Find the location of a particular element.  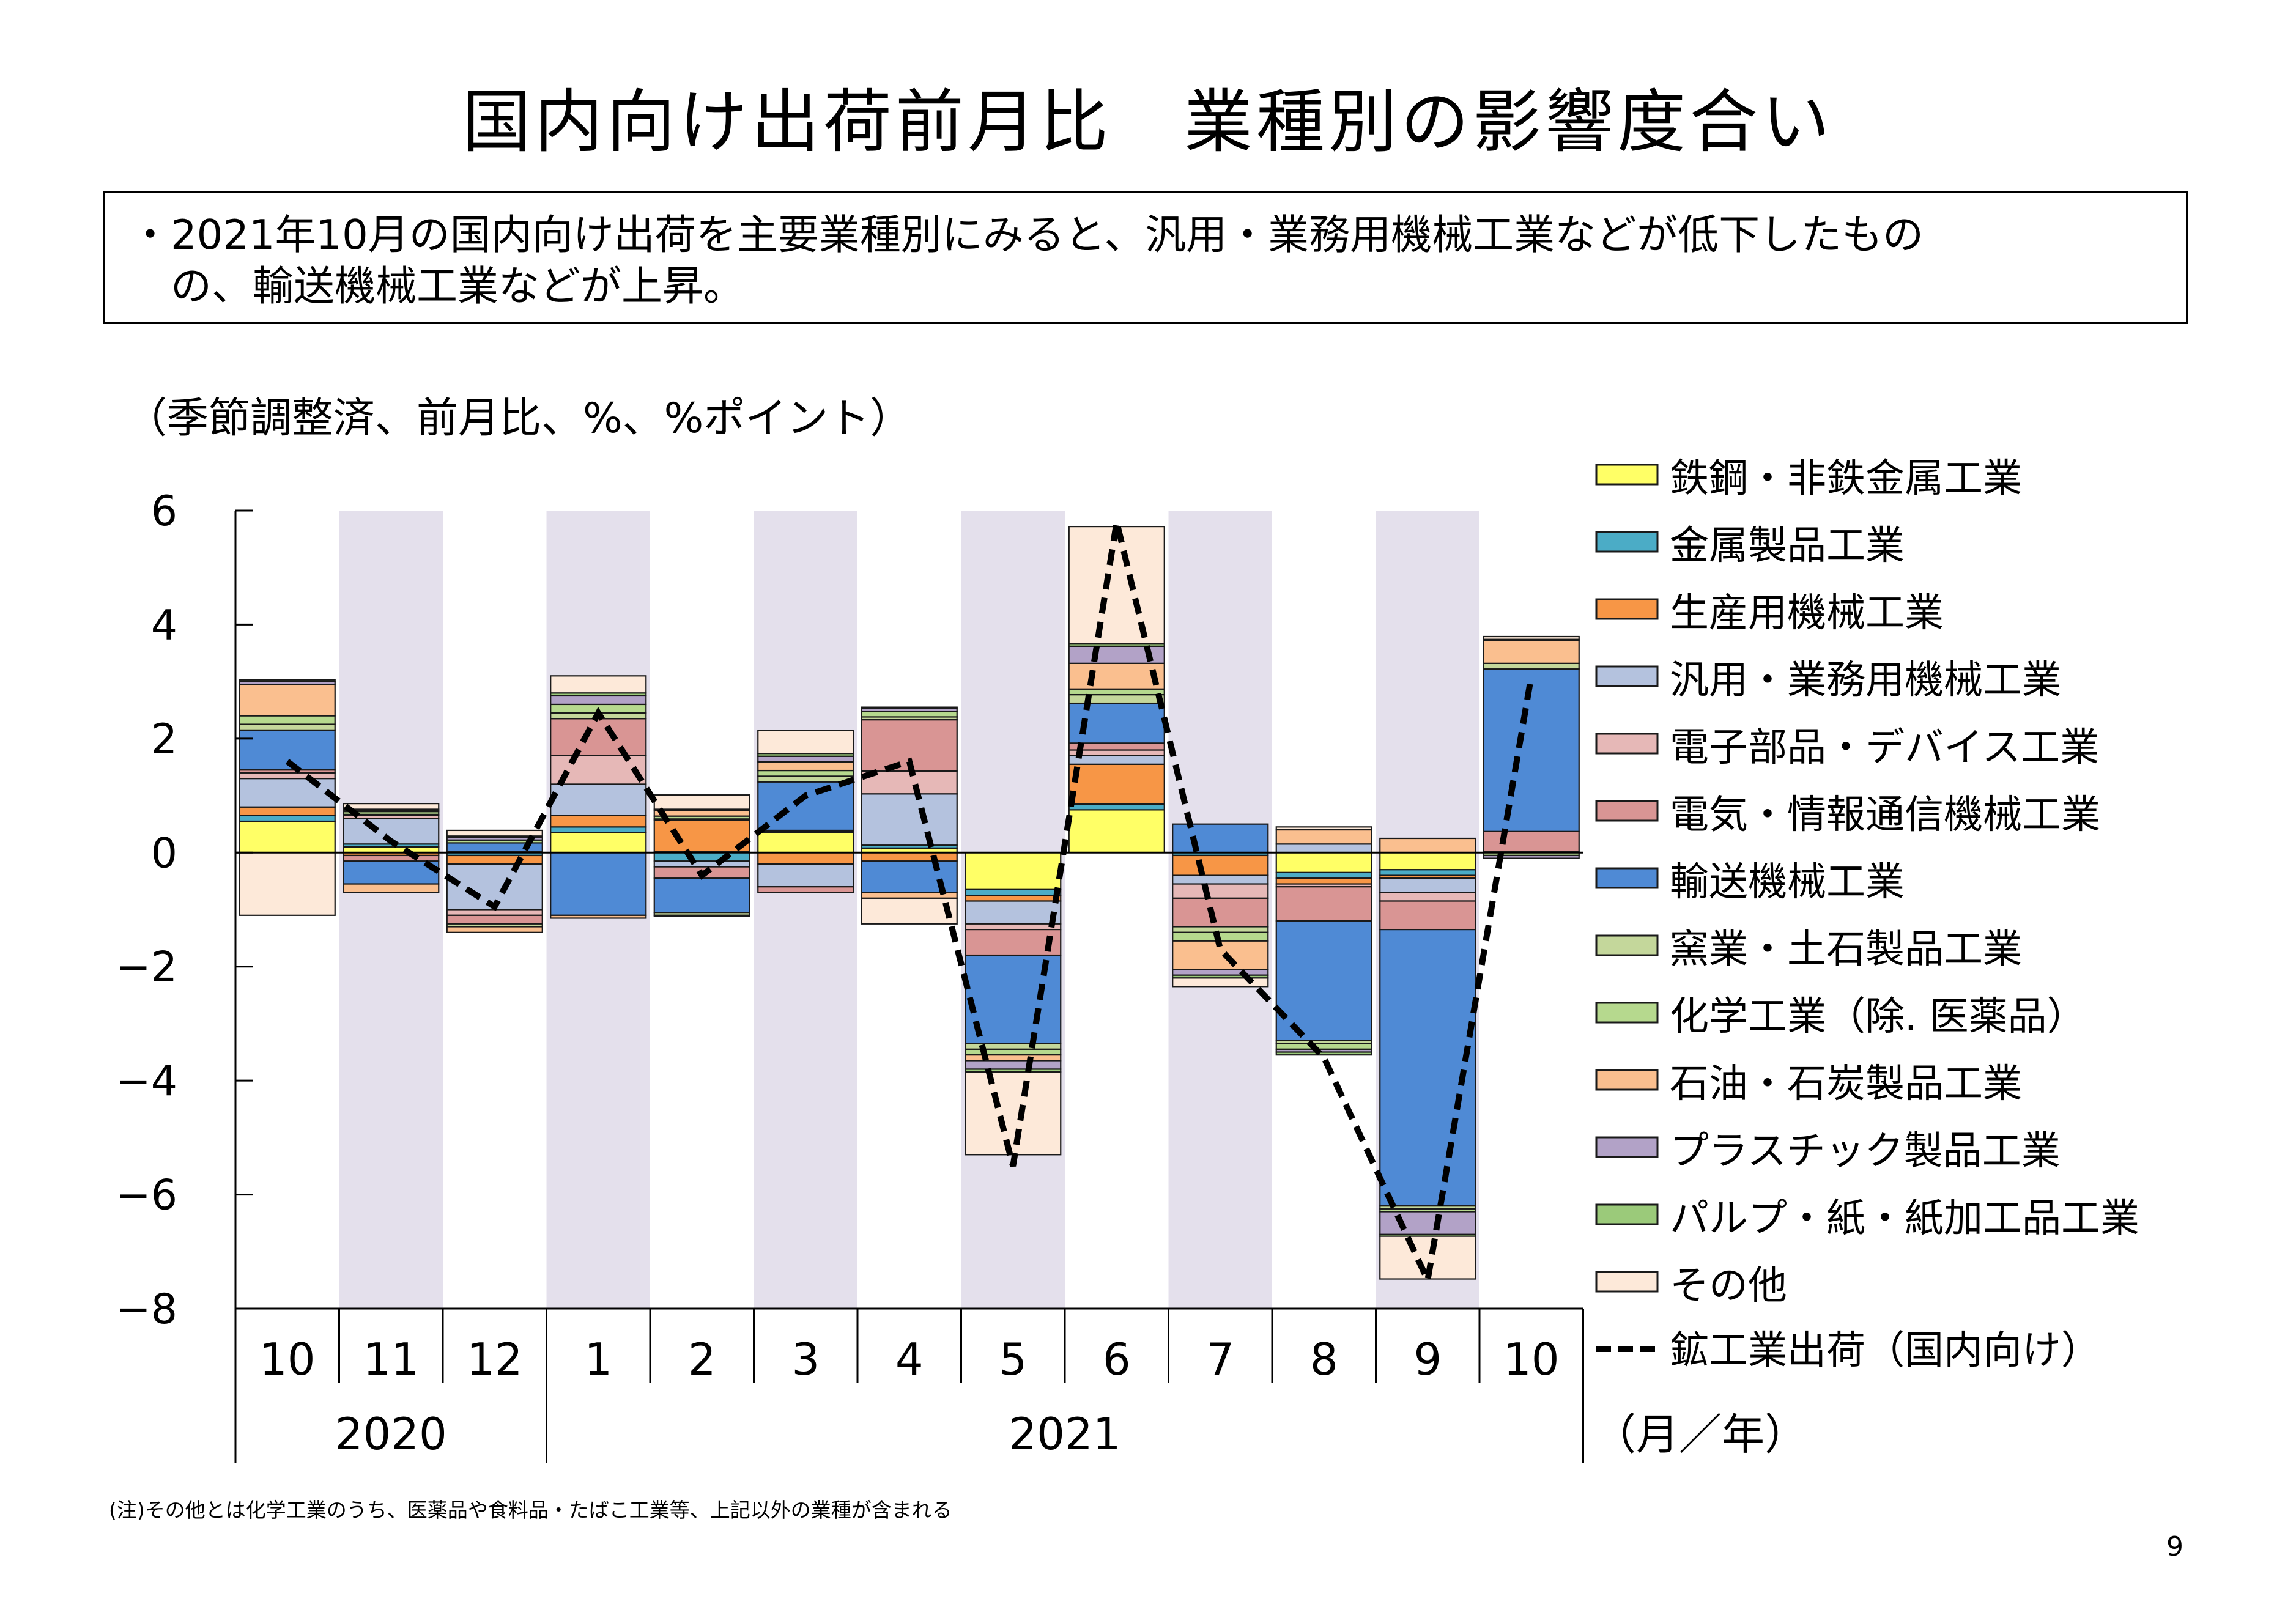

x-tick-label: 12 is located at coordinates (495, 1360).